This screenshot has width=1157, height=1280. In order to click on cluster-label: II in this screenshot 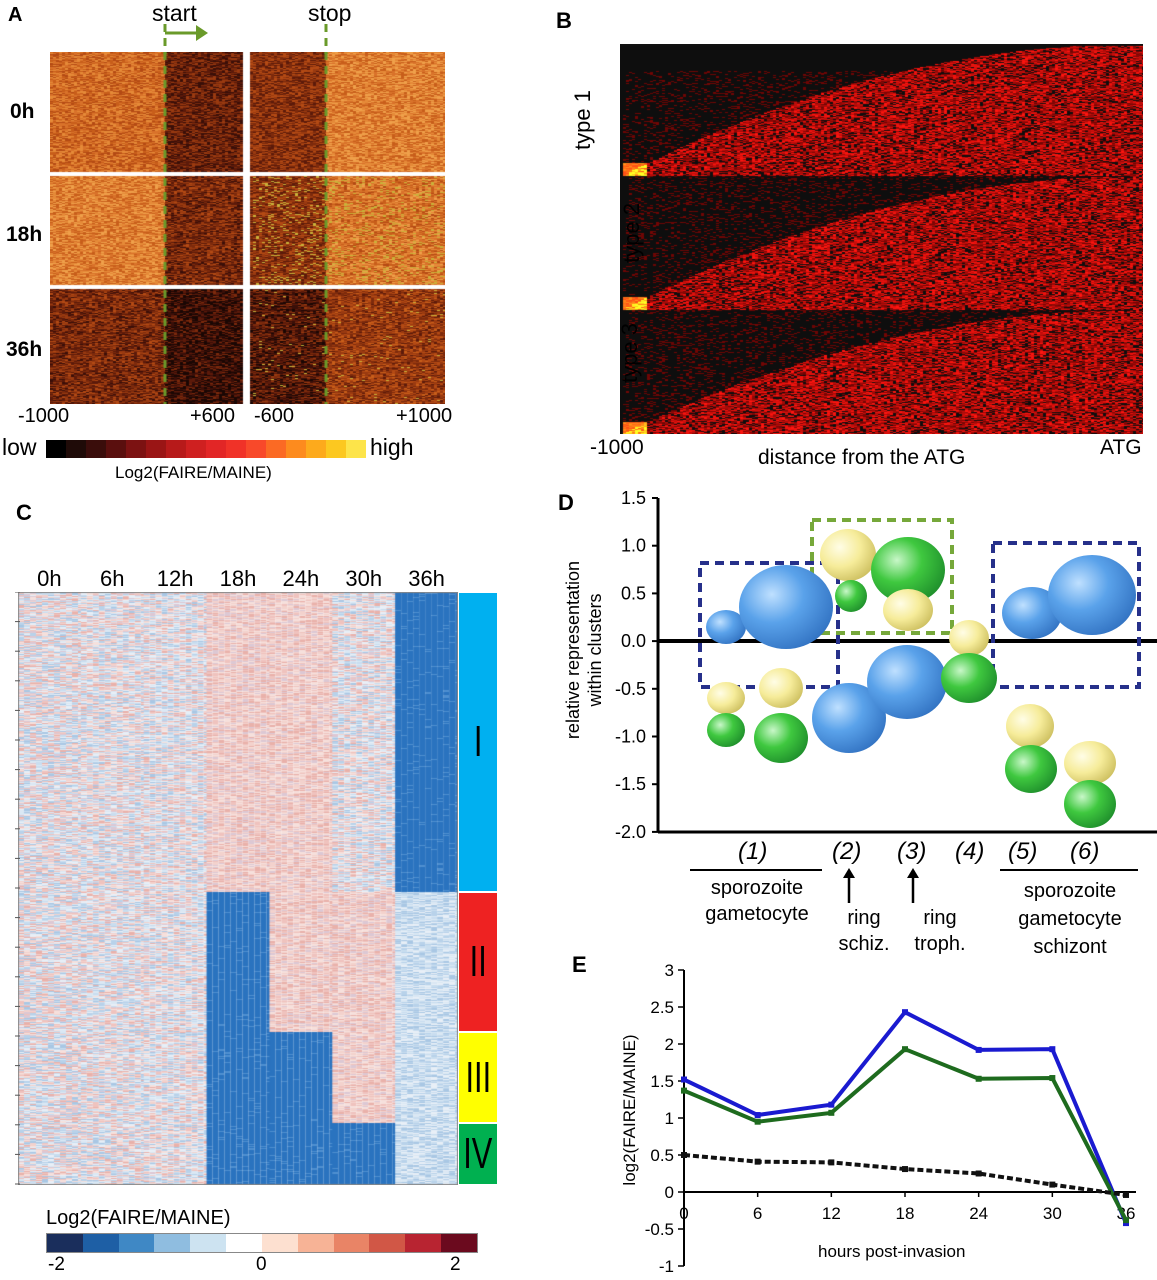, I will do `click(478, 961)`.